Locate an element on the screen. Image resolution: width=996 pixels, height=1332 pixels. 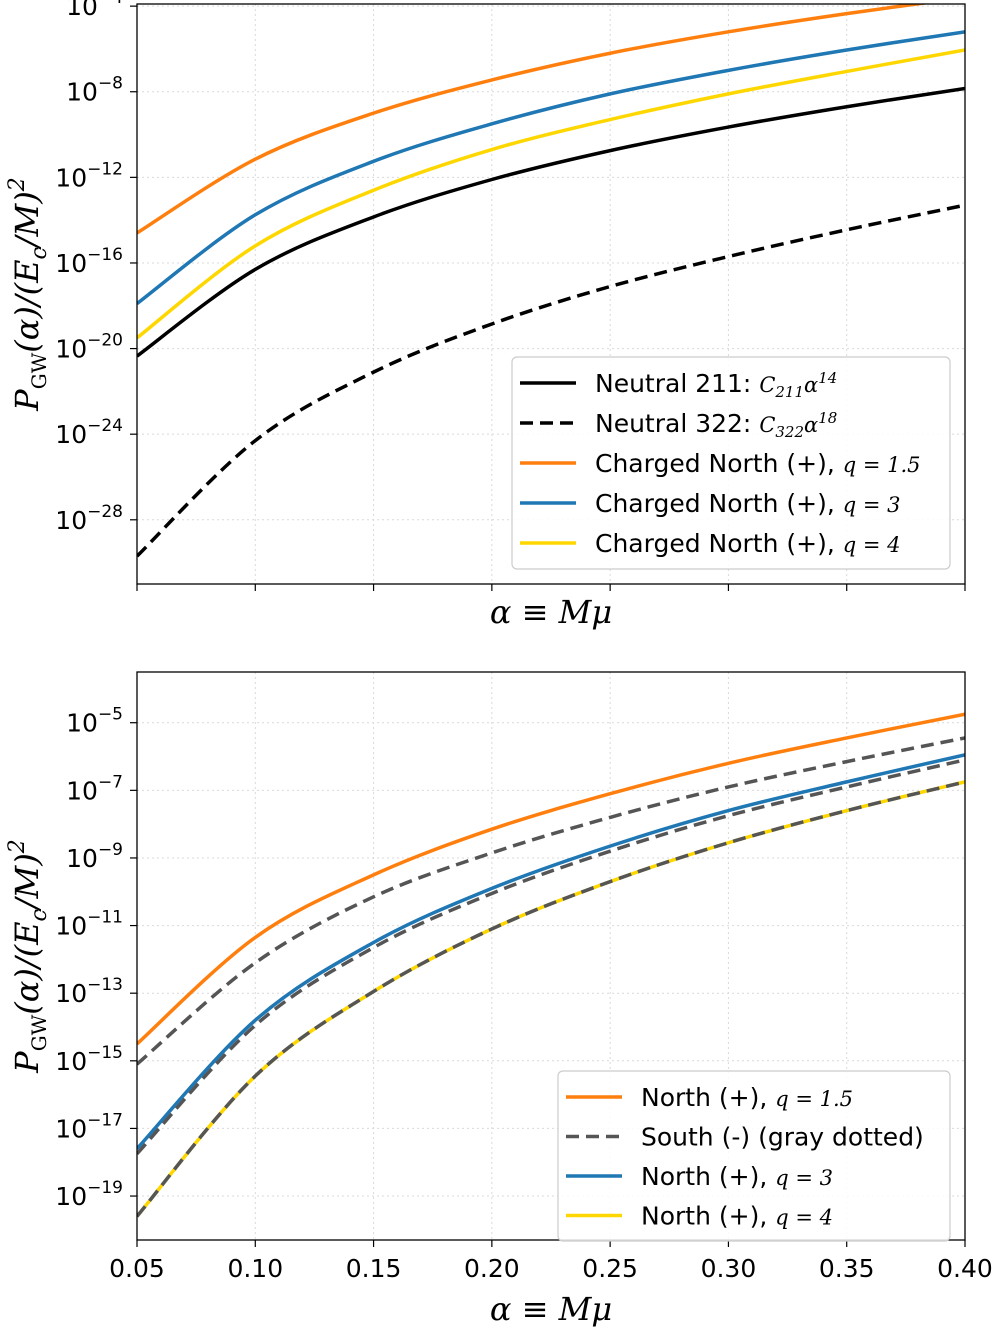
legend-label: Charged North (+), q = 4 is located at coordinates (748, 543).